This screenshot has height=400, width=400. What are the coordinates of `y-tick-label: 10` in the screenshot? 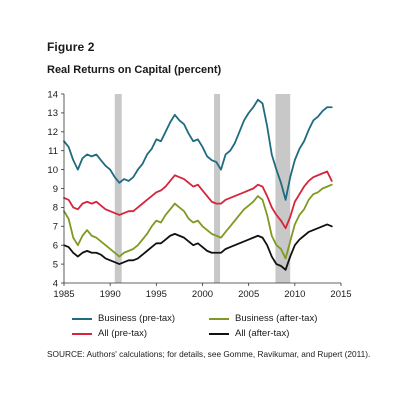 It's located at (52, 170).